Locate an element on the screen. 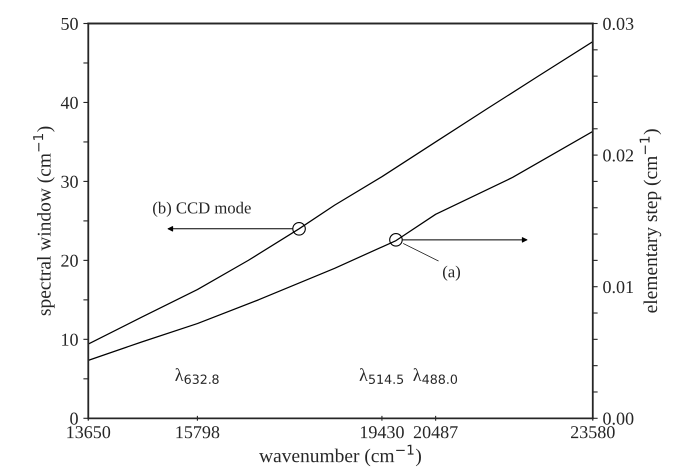 This screenshot has width=679, height=470. y-tick-label: 50 is located at coordinates (70, 24).